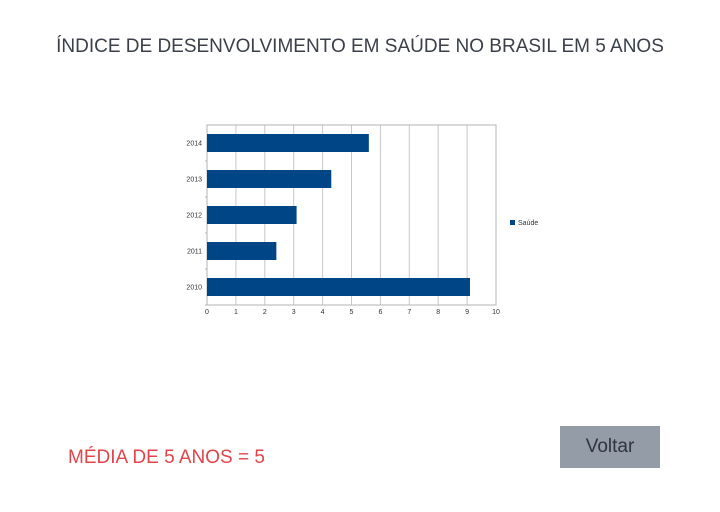  Describe the element at coordinates (194, 252) in the screenshot. I see `y-tick-label: 2011` at that location.